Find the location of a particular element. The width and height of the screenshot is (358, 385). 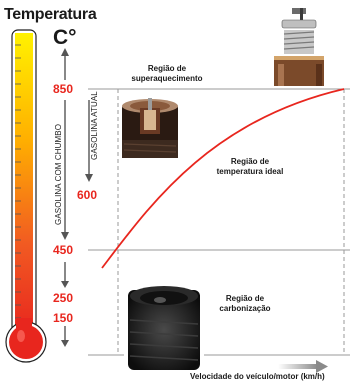

tick-label-150: 150 is located at coordinates (63, 318).